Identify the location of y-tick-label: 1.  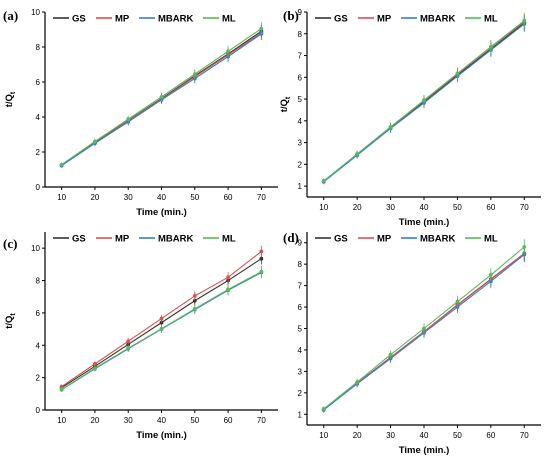
(300, 414).